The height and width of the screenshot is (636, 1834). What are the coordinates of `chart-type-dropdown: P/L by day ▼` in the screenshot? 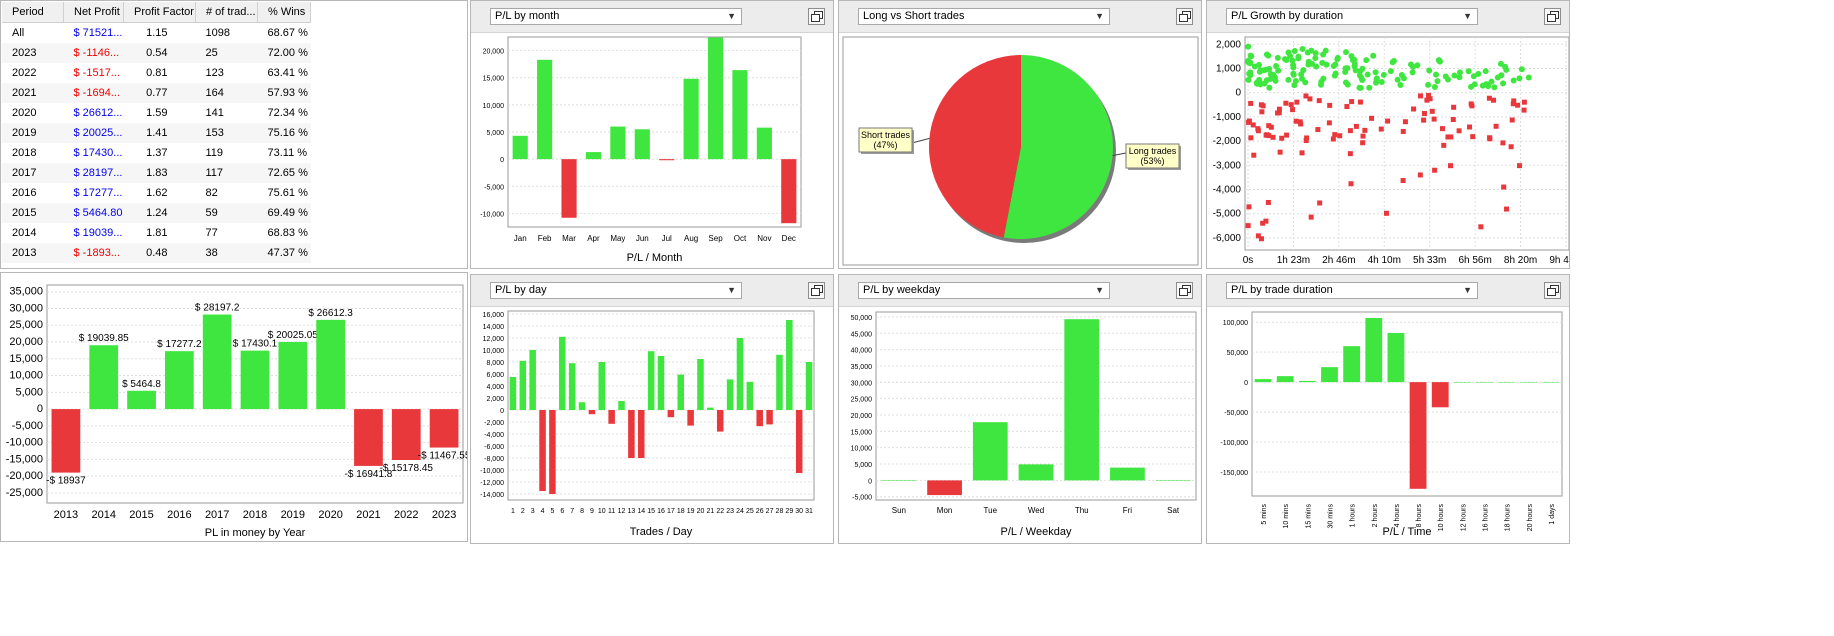 It's located at (616, 290).